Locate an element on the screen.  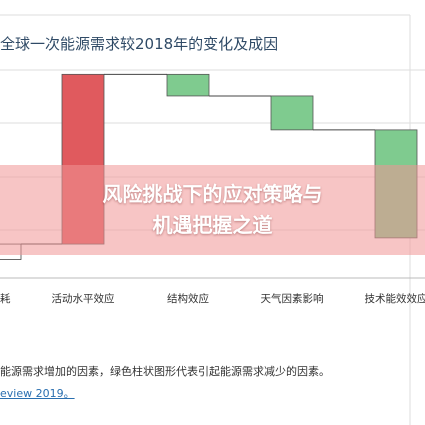
banner-line-1: 风险挑战下的应对策略与 is located at coordinates (212, 194).